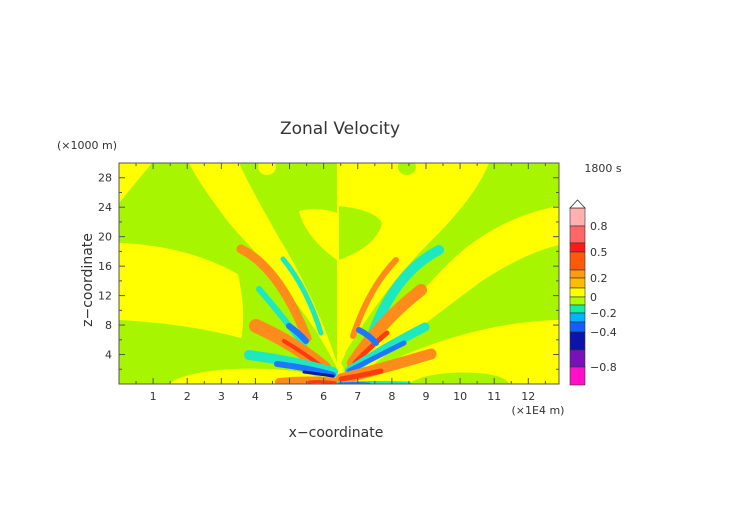 This screenshot has height=532, width=752. Describe the element at coordinates (105, 178) in the screenshot. I see `y-tick-label: 28` at that location.